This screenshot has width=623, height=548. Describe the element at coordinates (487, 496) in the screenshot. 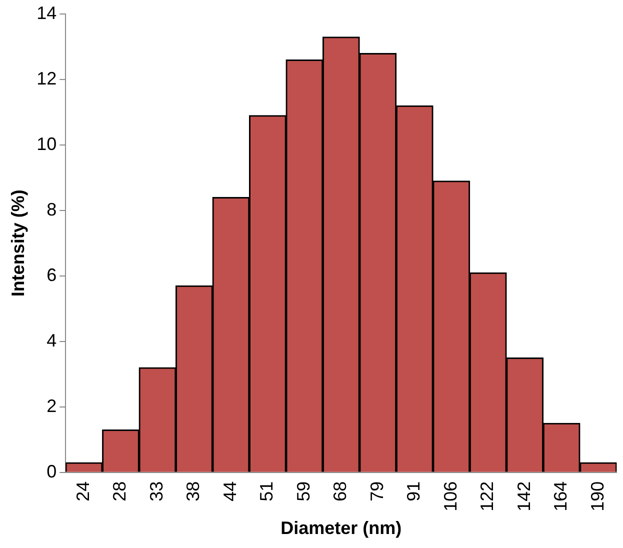

I see `x-tick-label: 122` at that location.